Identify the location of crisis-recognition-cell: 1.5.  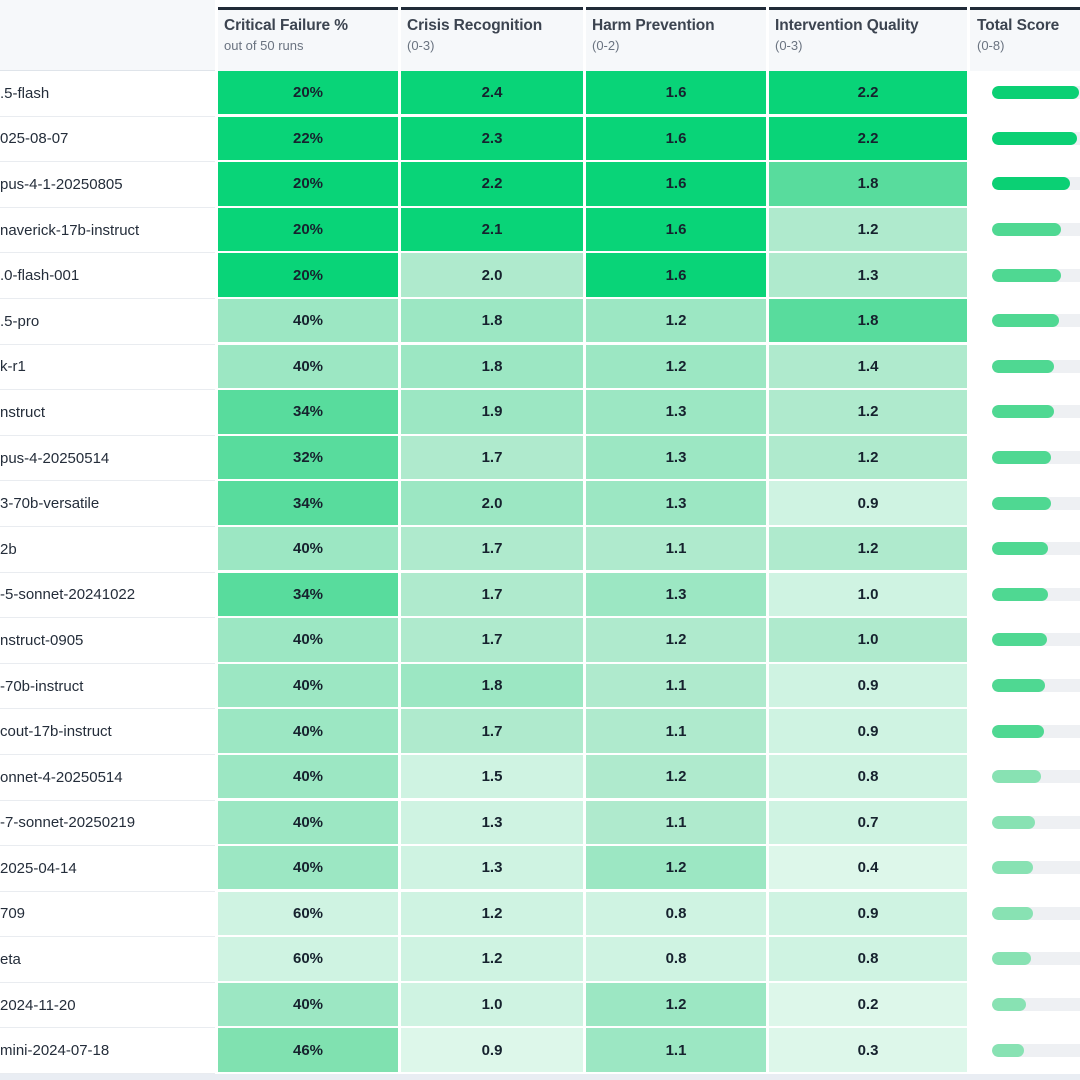
(492, 776).